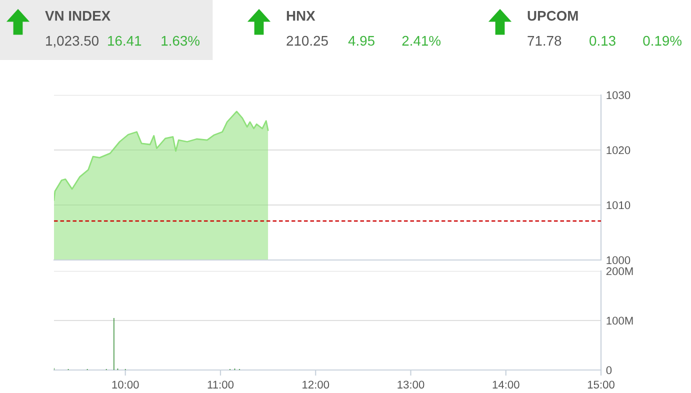 The width and height of the screenshot is (691, 393). Describe the element at coordinates (307, 41) in the screenshot. I see `text: 210.25` at that location.